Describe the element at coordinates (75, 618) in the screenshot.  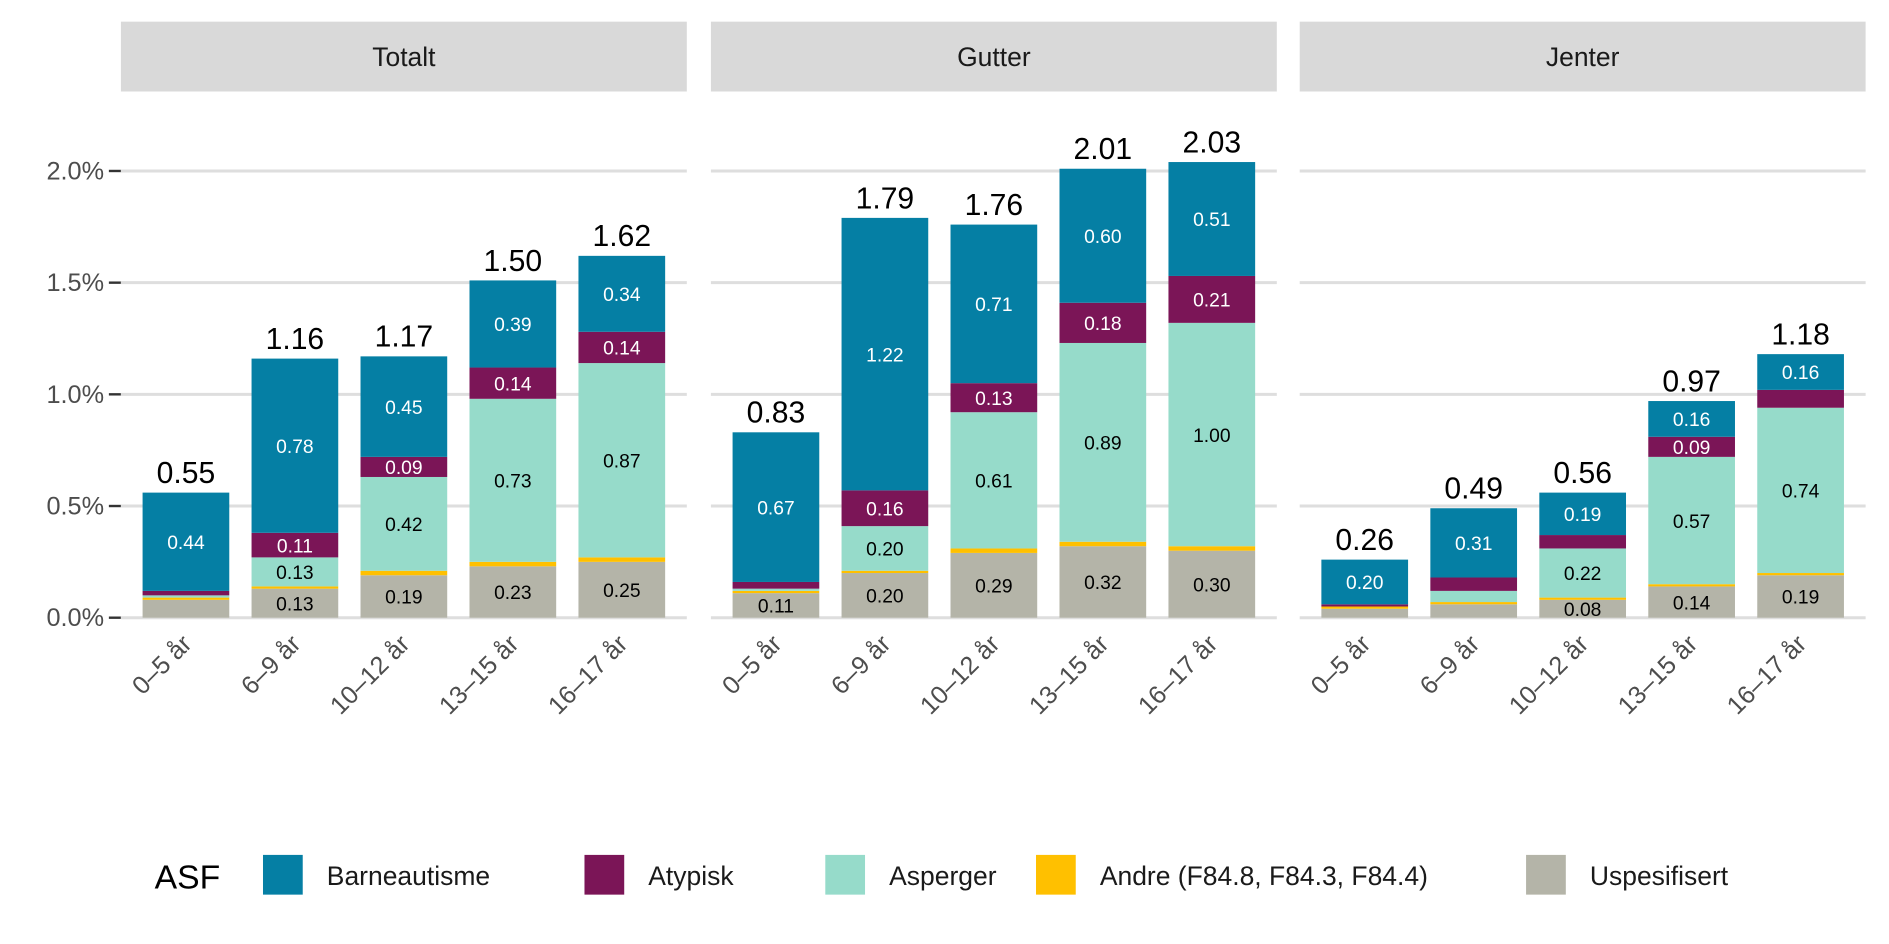
I see `y-tick-label: 0.0%` at that location.